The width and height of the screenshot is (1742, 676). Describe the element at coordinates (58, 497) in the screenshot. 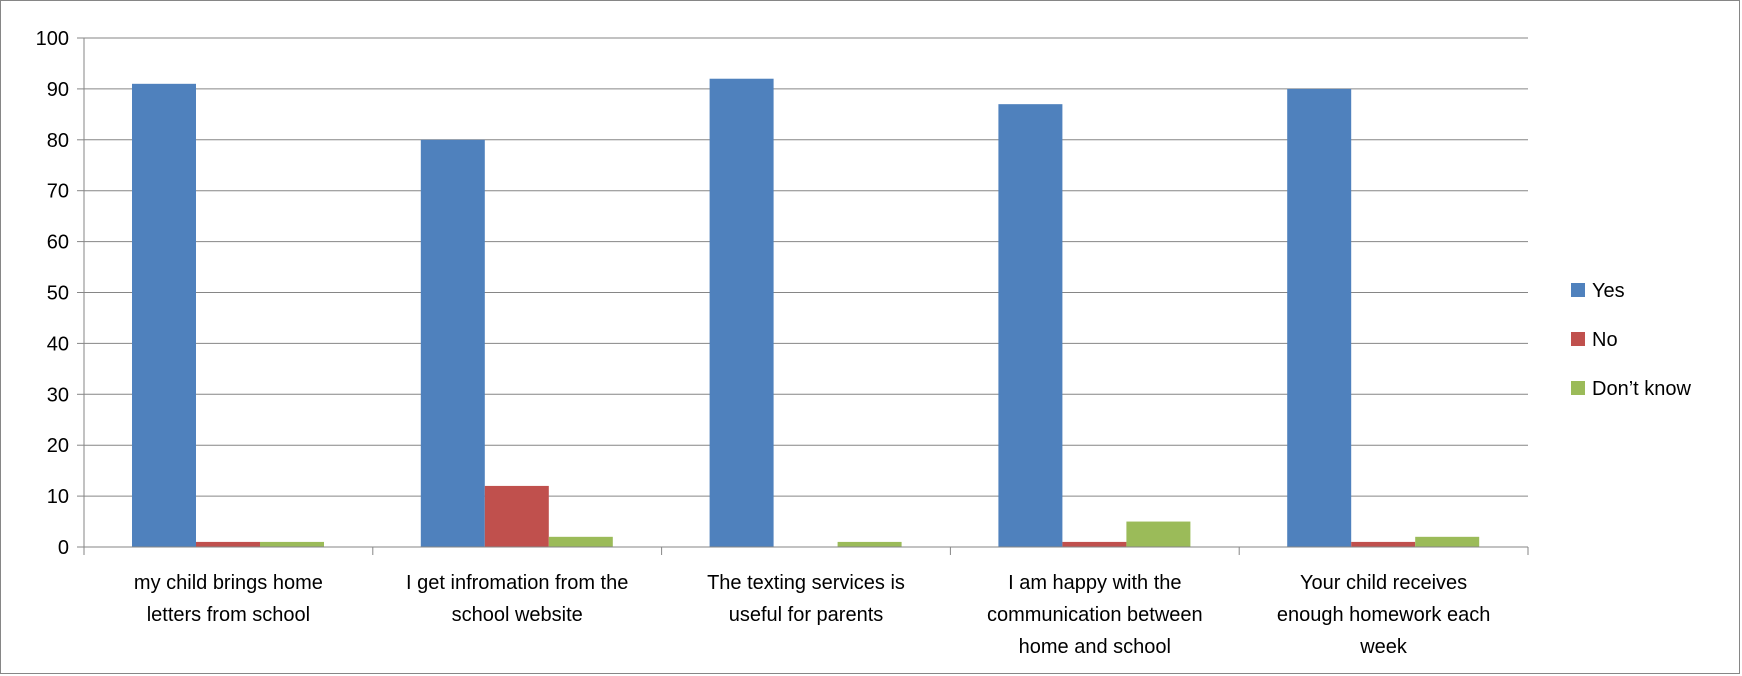

I see `y-tick-label: 10` at that location.